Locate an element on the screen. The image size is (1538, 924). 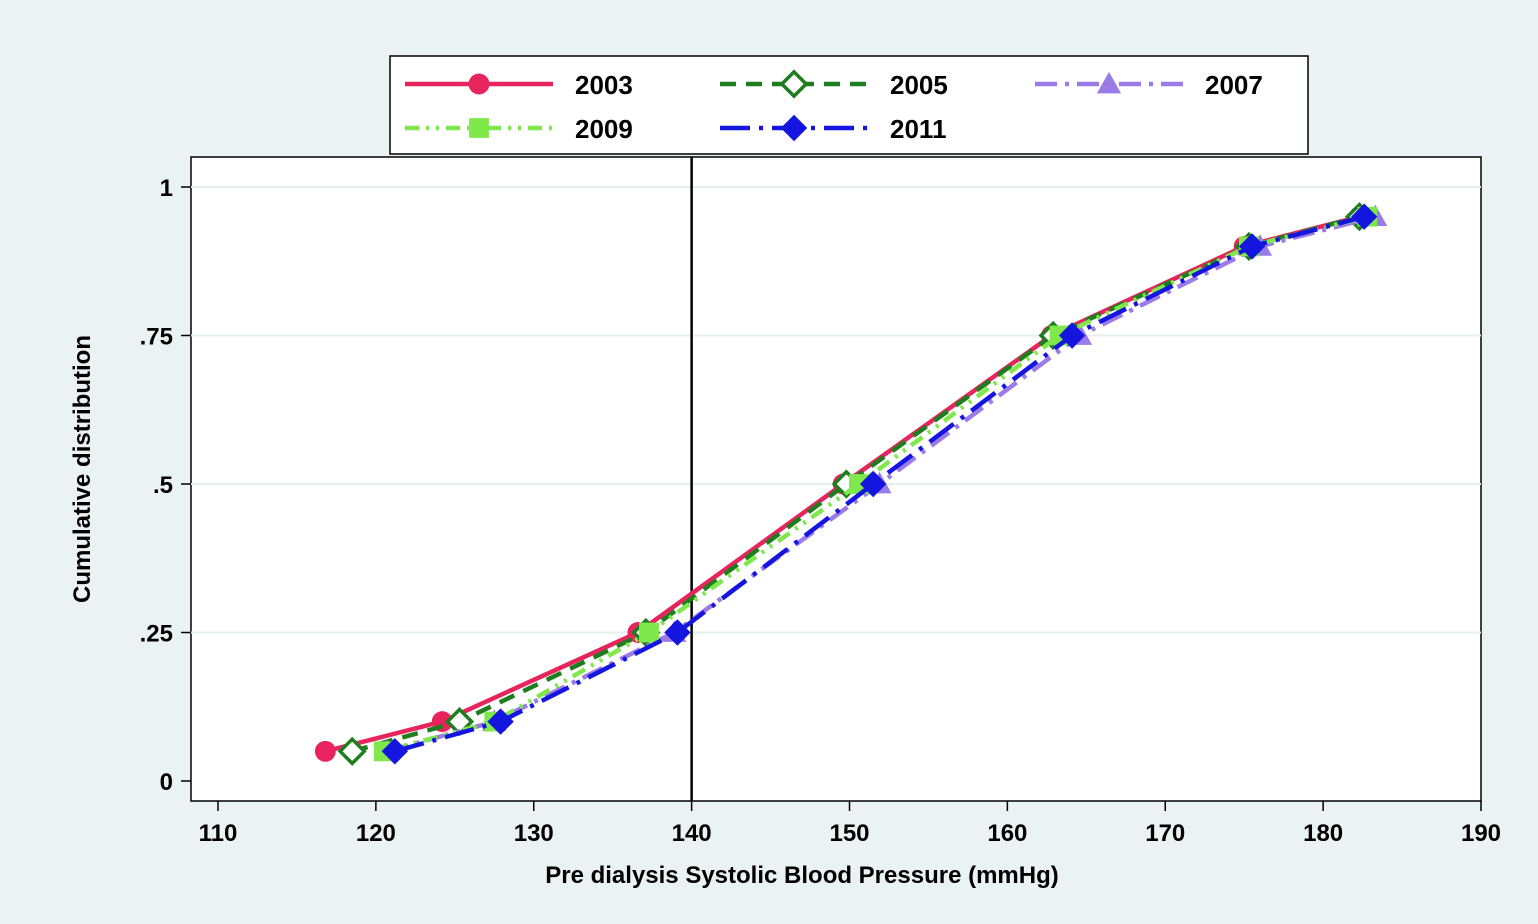
legend-item-2009: 2009 is located at coordinates (519, 129).